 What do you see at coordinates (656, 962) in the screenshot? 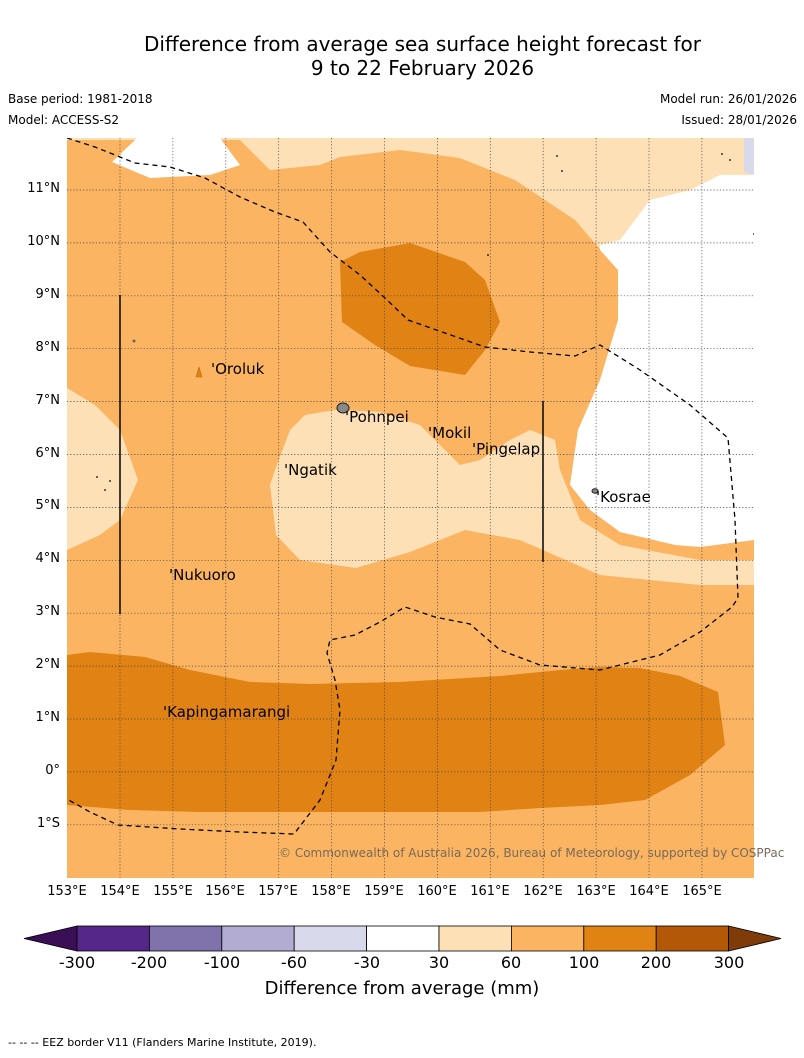
I see `colorbar-tick: 200` at bounding box center [656, 962].